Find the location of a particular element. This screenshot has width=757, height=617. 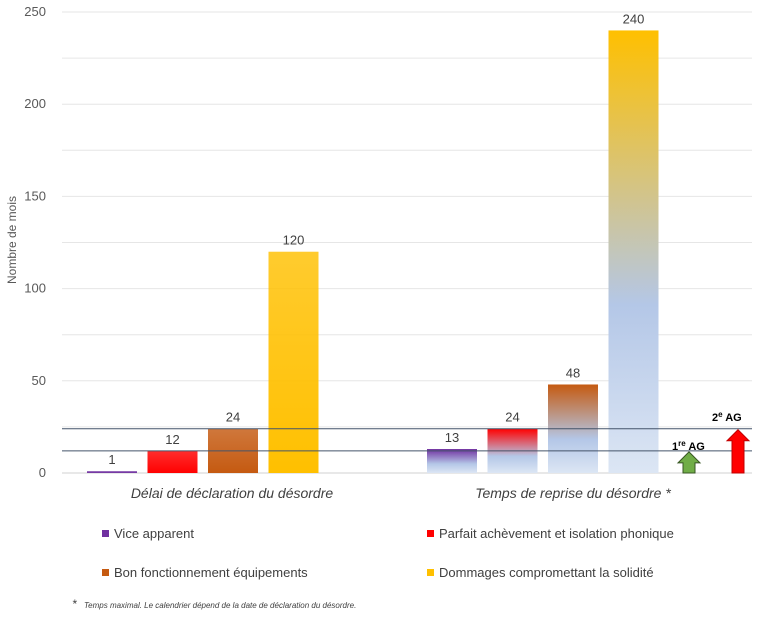

ag-annotations: 1re AG 2e AG is located at coordinates (711, 442).